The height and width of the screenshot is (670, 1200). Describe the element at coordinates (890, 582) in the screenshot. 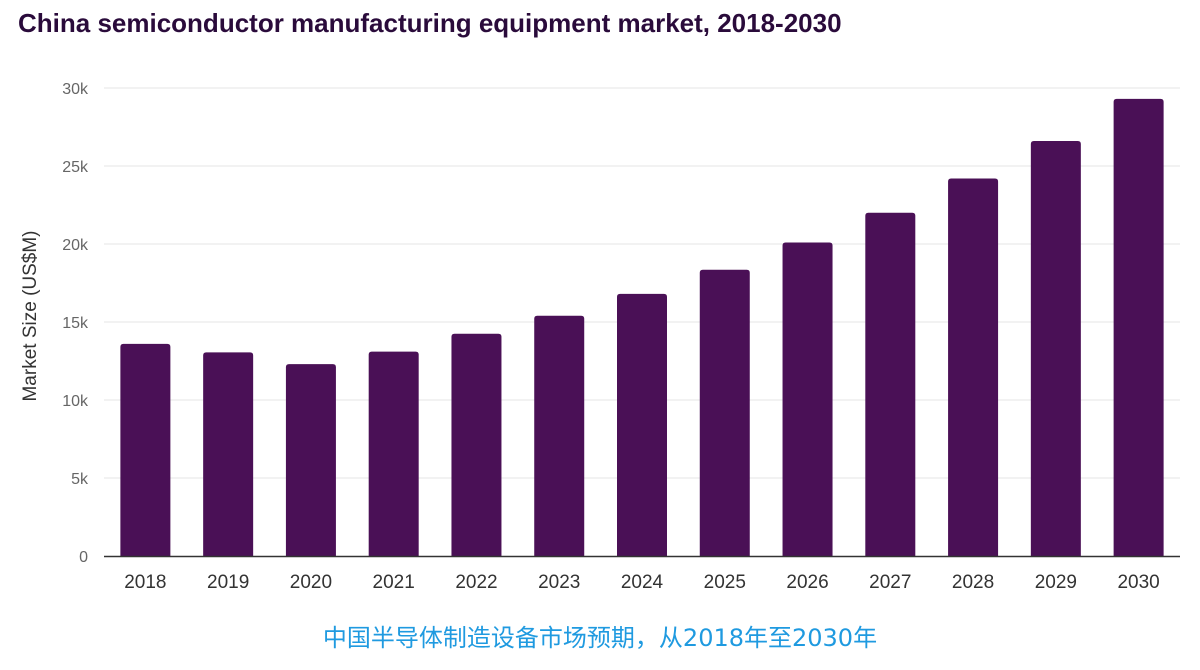

I see `x-tick-label: 2027` at that location.